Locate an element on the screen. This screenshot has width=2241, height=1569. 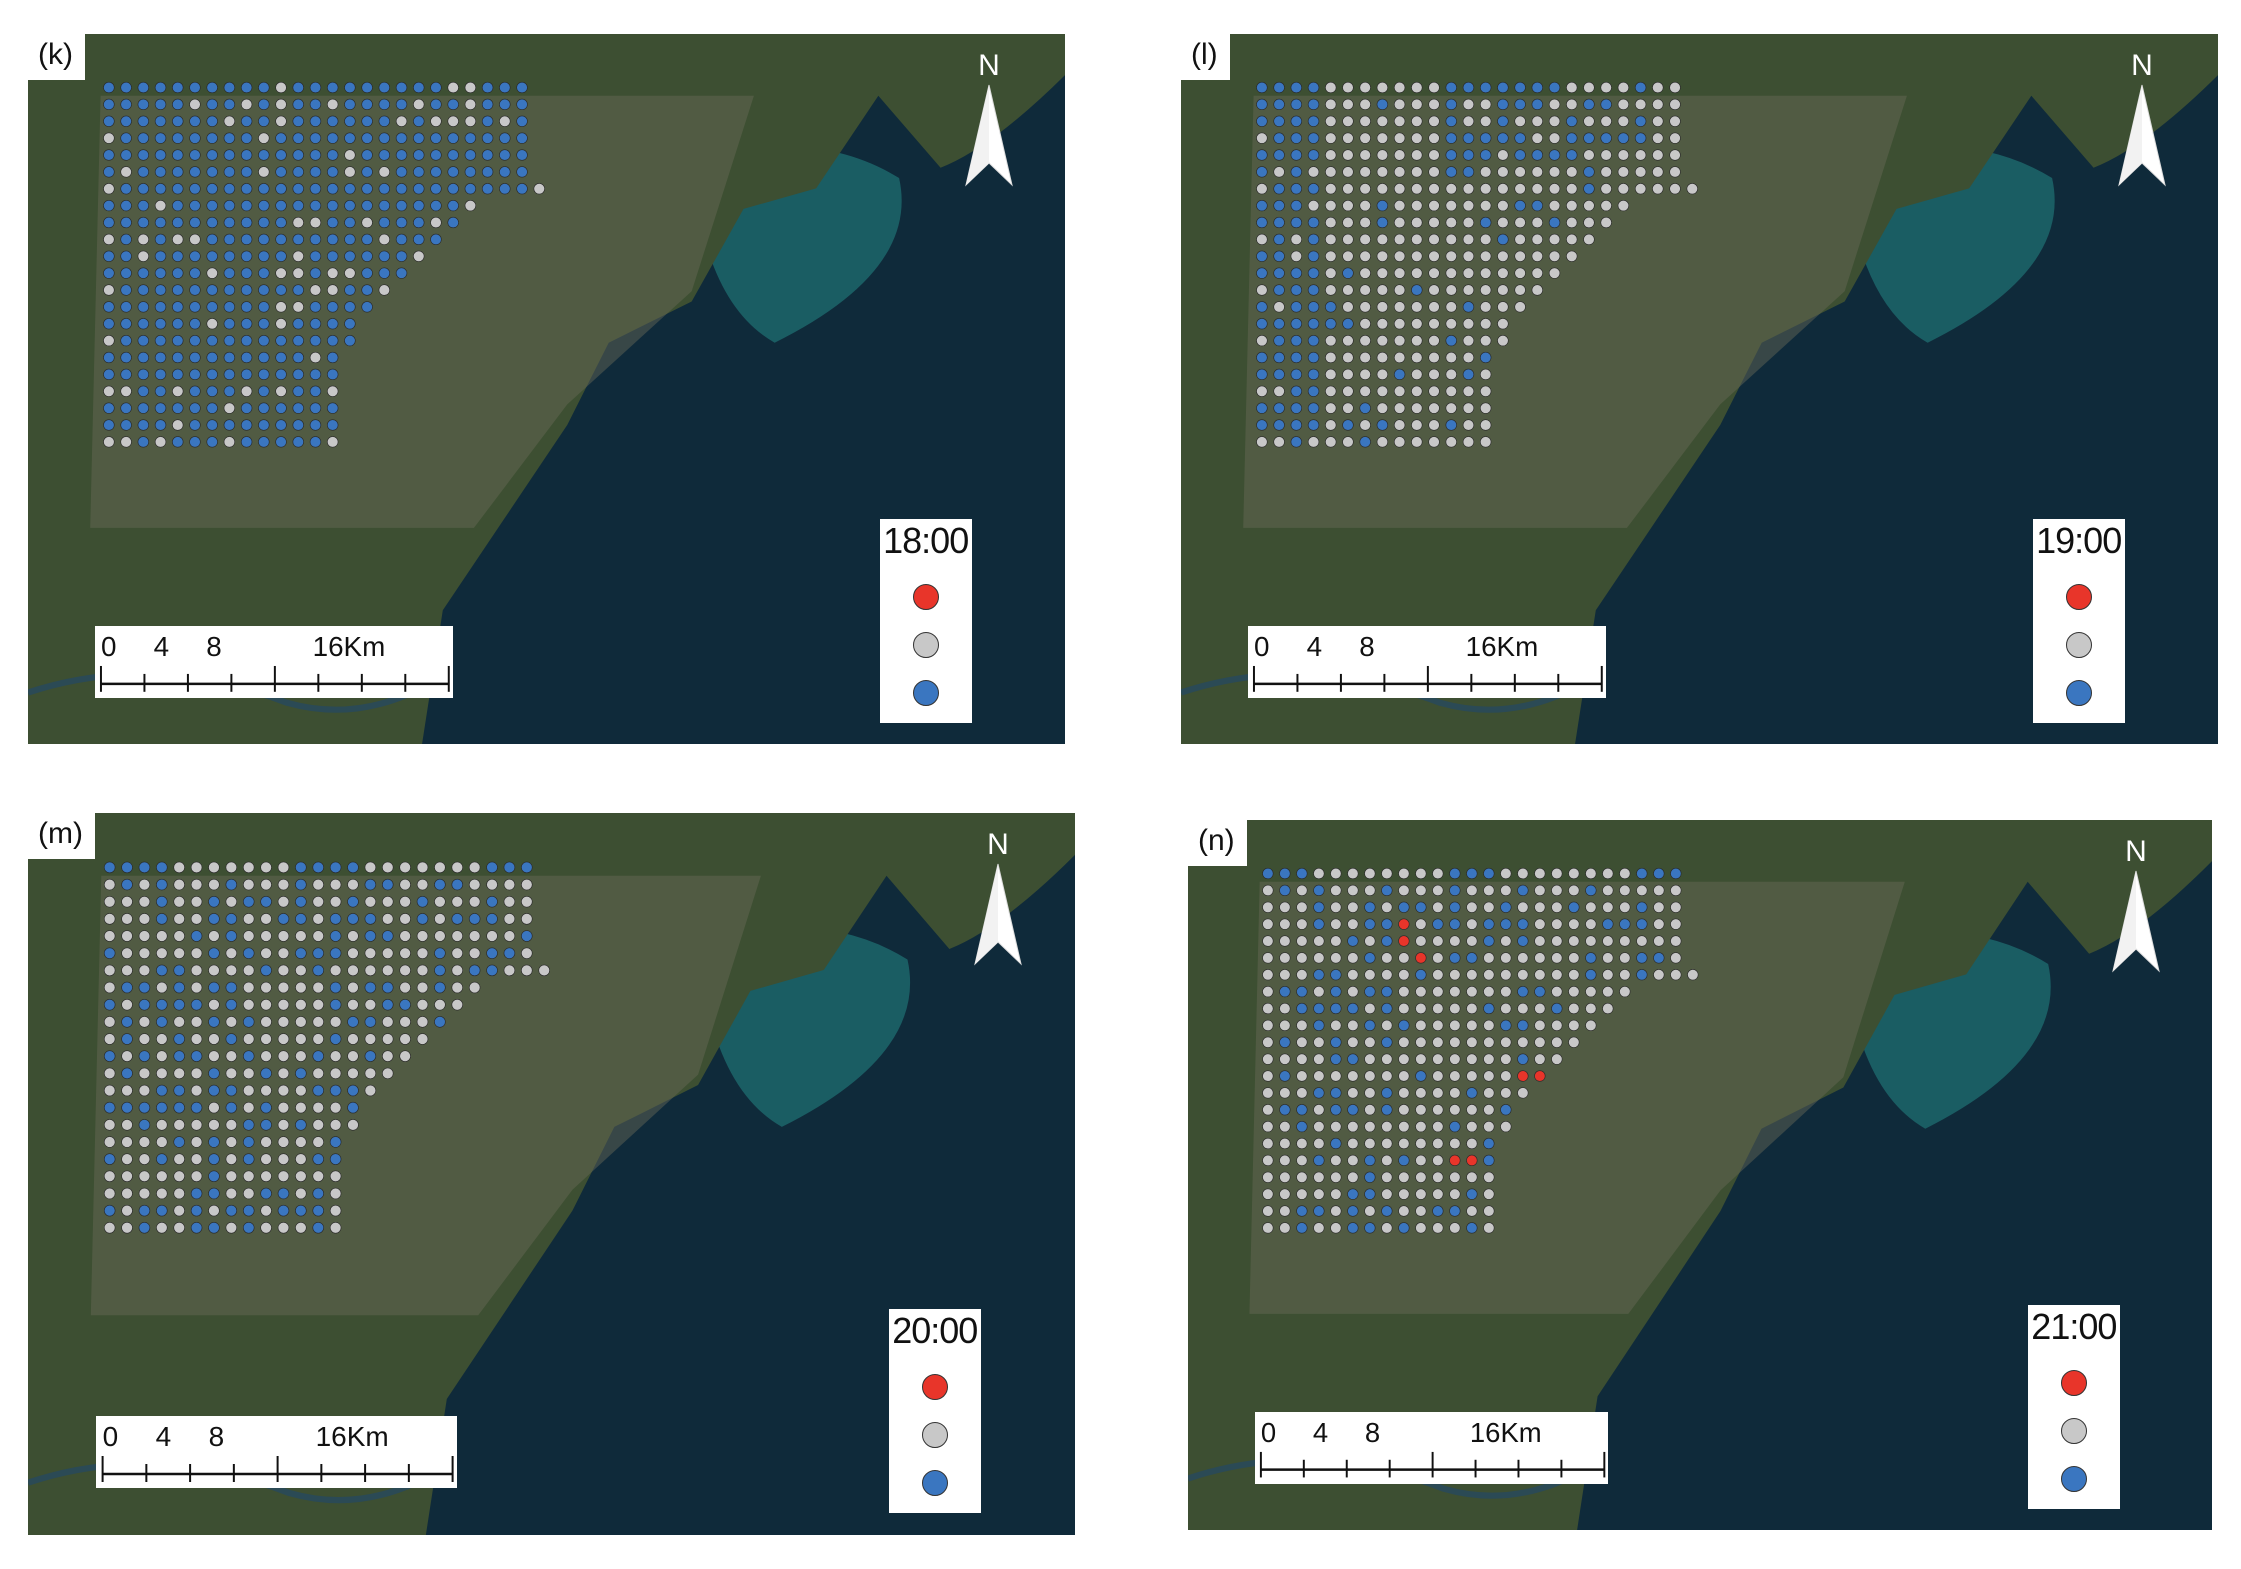
panel-label: (l) is located at coordinates (1205, 57).